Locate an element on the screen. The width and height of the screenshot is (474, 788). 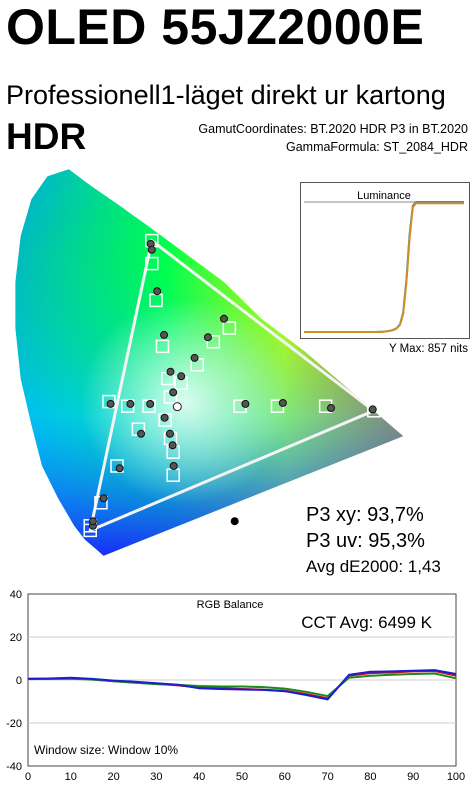
y-tick-label: -20 is located at coordinates (14, 724).